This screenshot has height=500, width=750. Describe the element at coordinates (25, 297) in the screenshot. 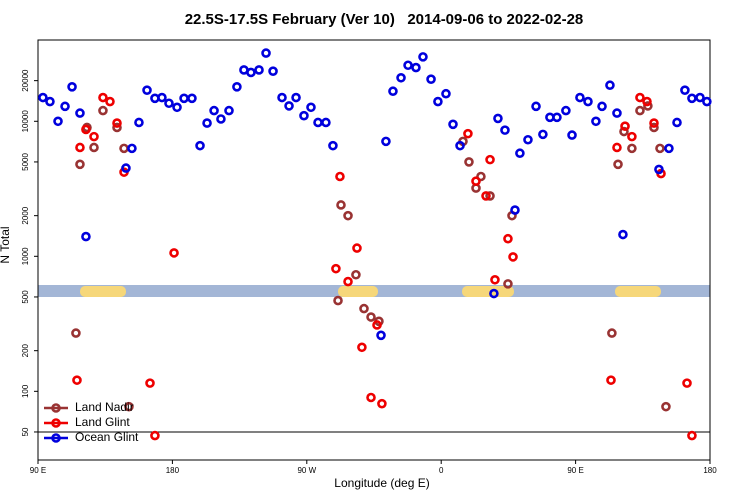

I see `y-tick-label: 500` at that location.